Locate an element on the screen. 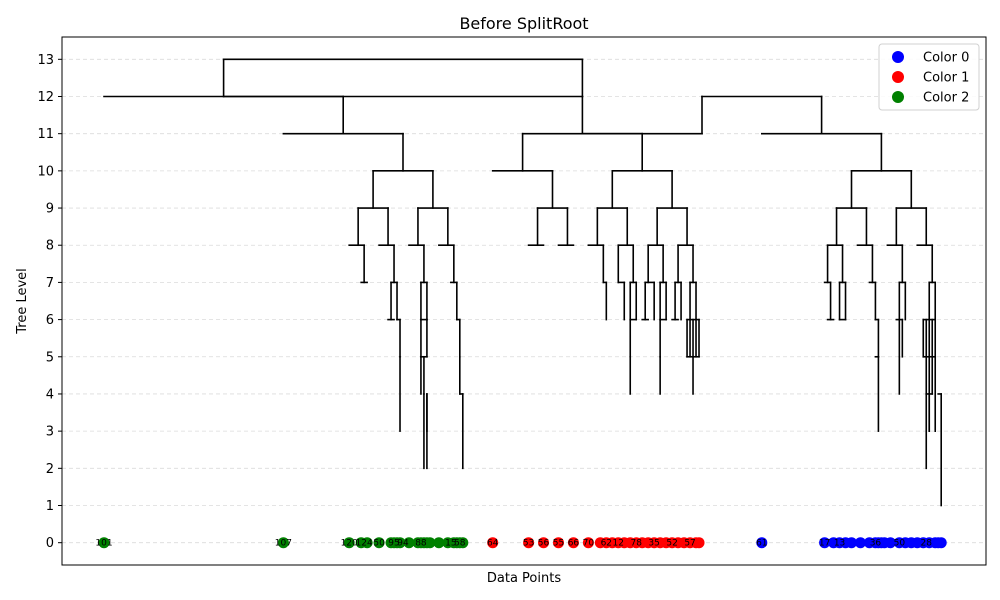 The image size is (1000, 600). y-tick-label: 10 is located at coordinates (45, 171).